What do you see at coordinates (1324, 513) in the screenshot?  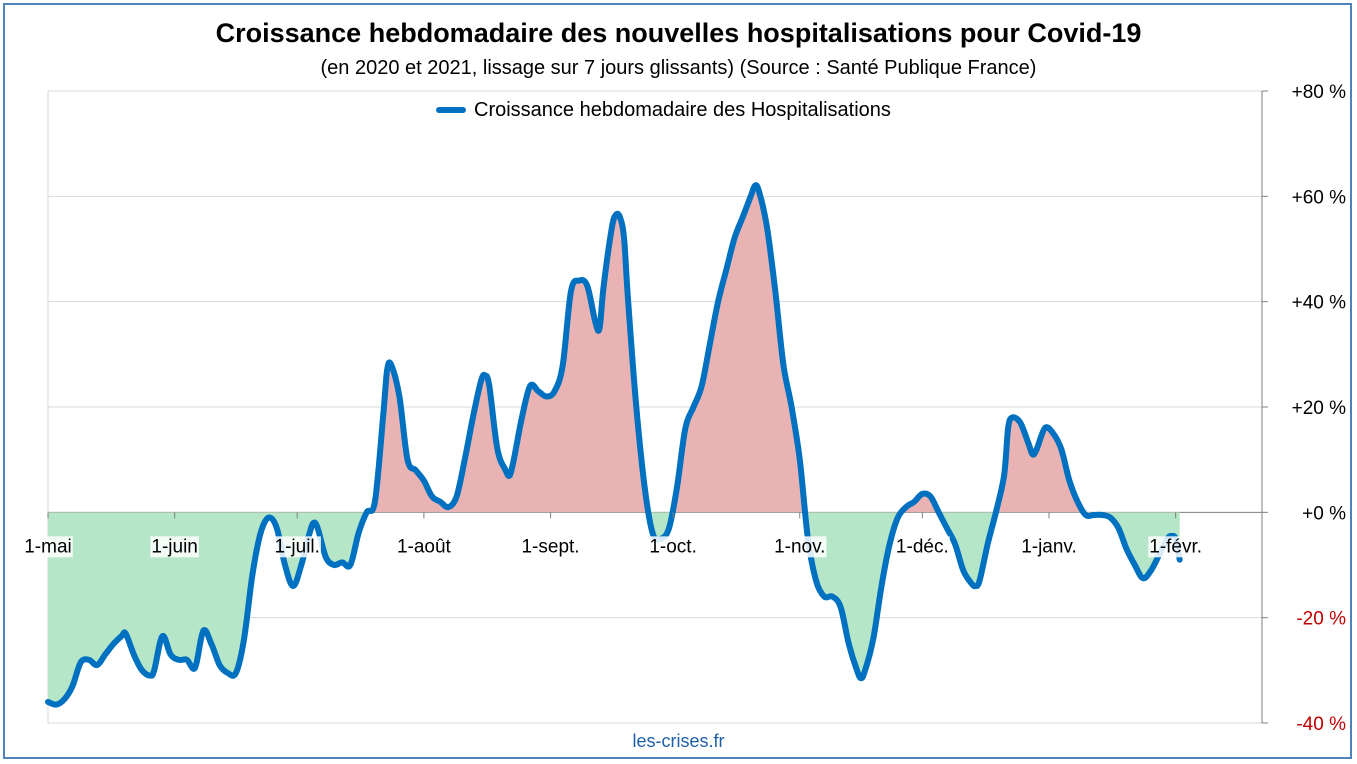 I see `y-tick-label-4: +0 %` at bounding box center [1324, 513].